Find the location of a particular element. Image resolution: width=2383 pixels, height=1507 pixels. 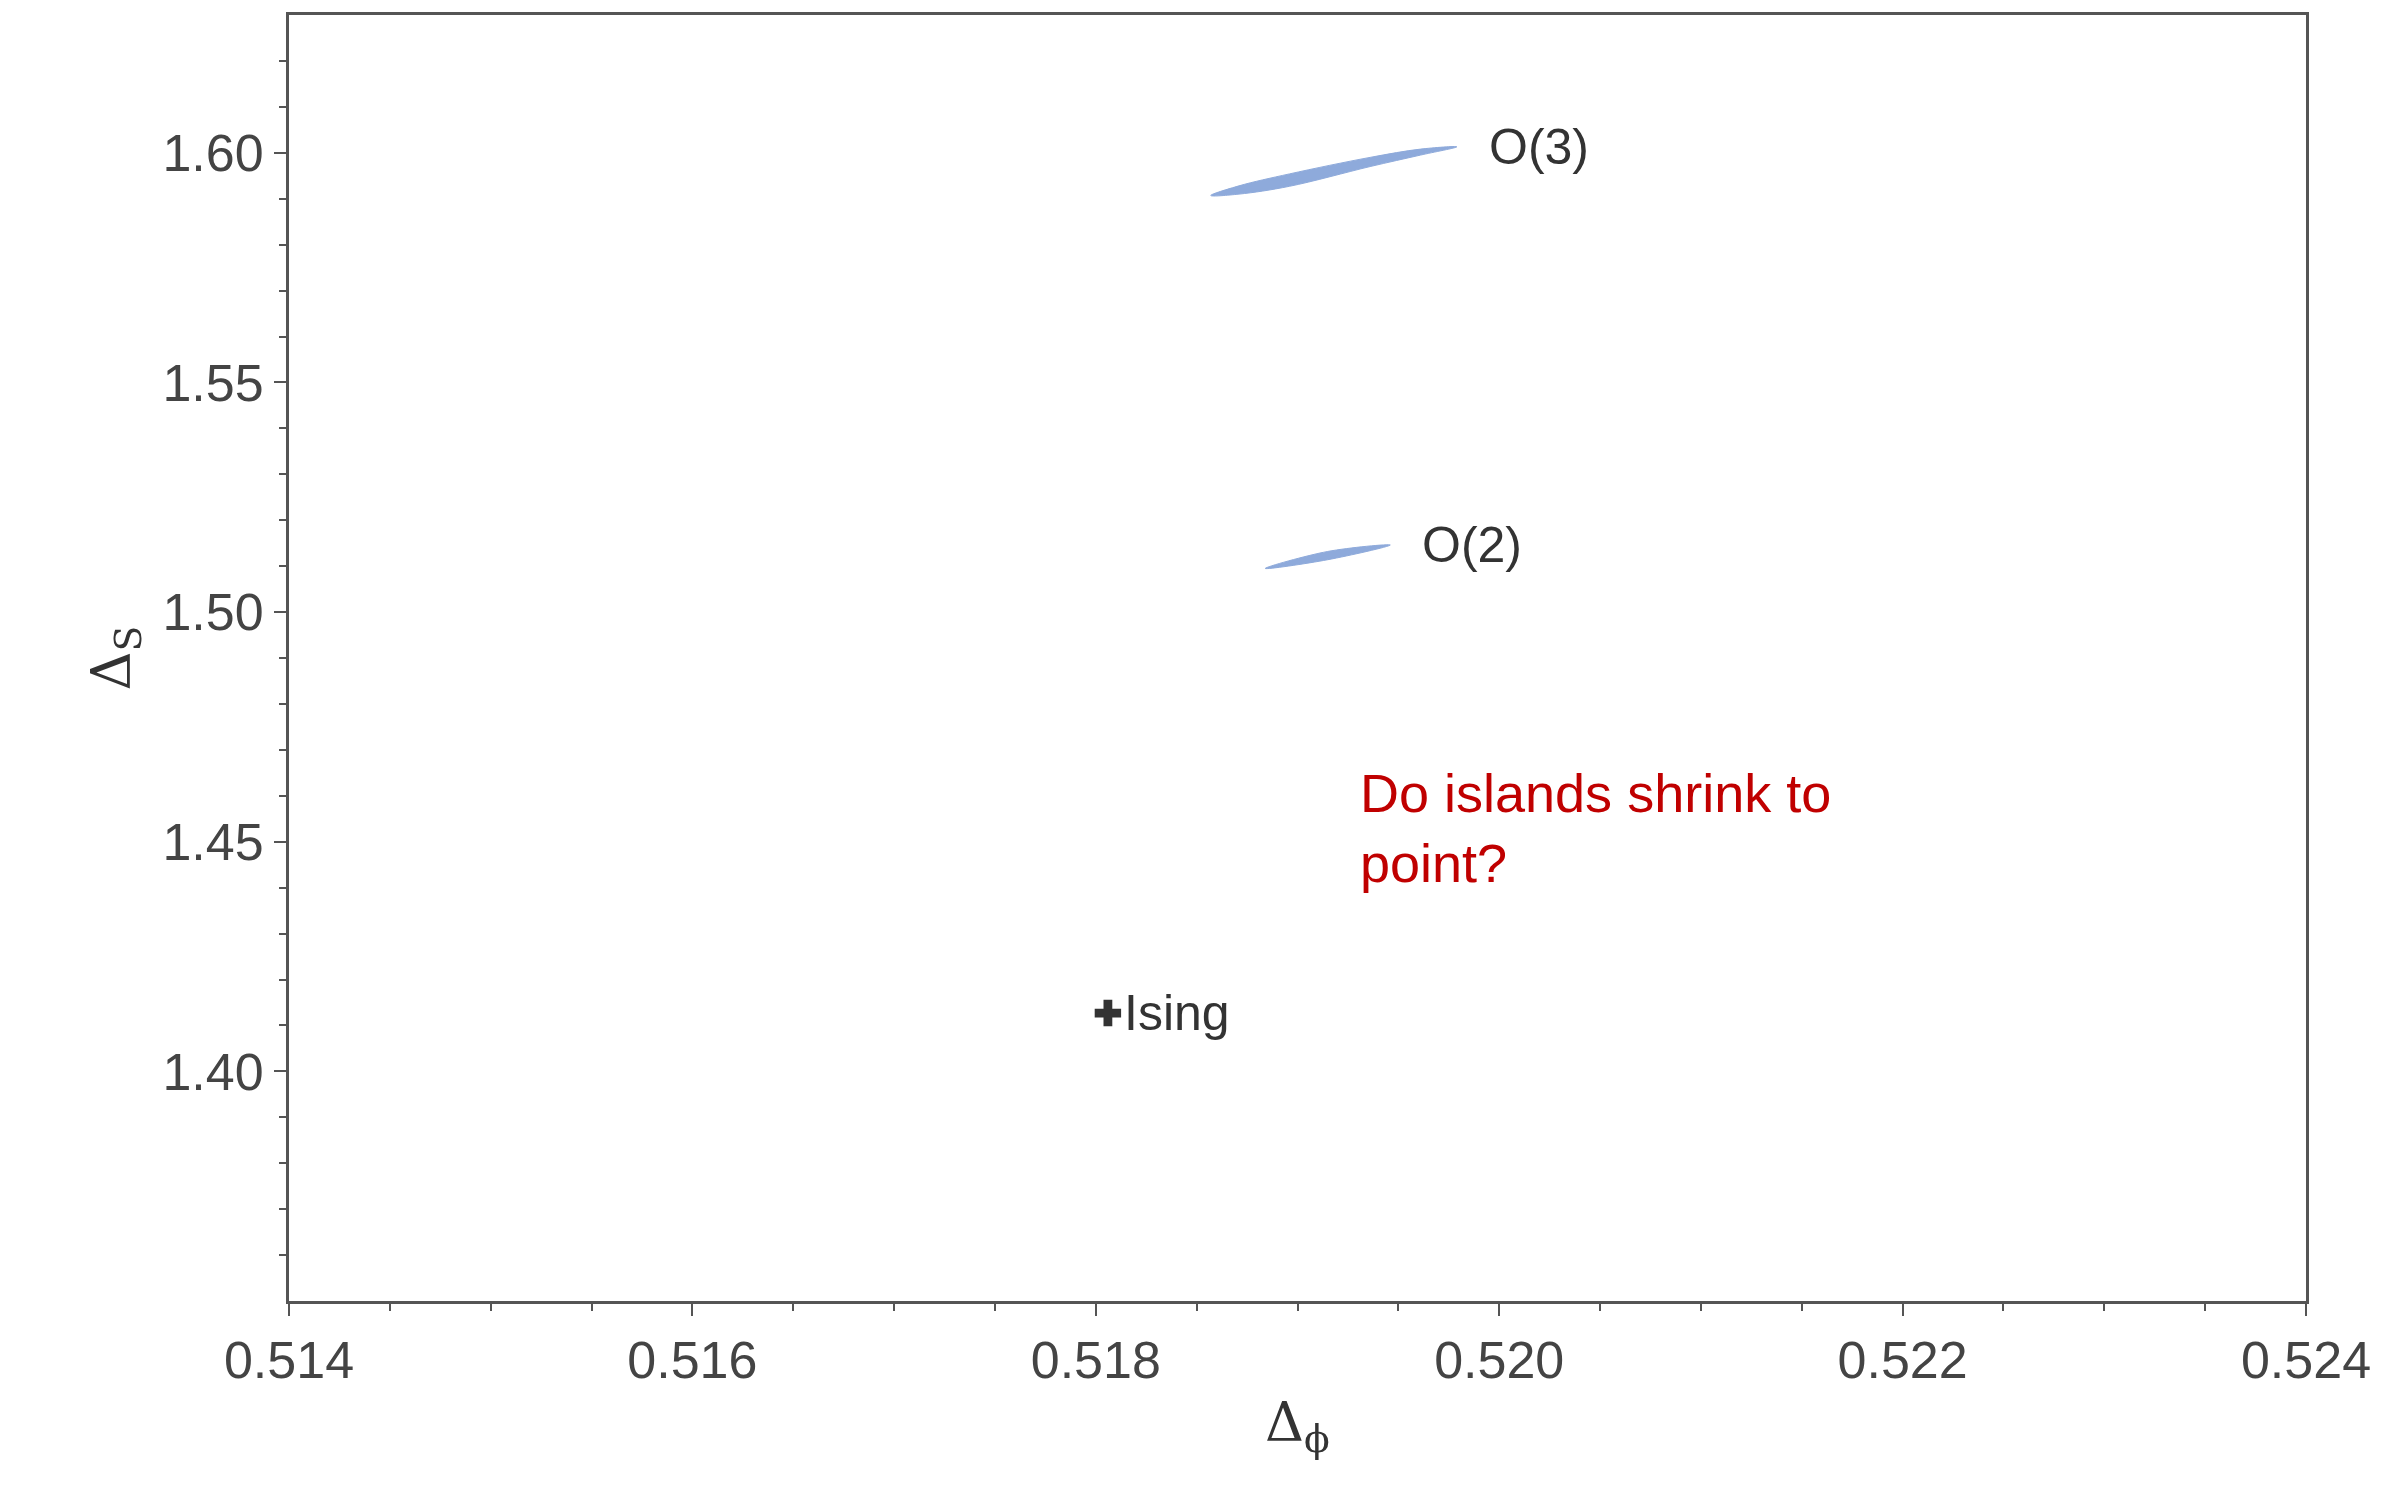

series-label: O(3) is located at coordinates (1539, 147).